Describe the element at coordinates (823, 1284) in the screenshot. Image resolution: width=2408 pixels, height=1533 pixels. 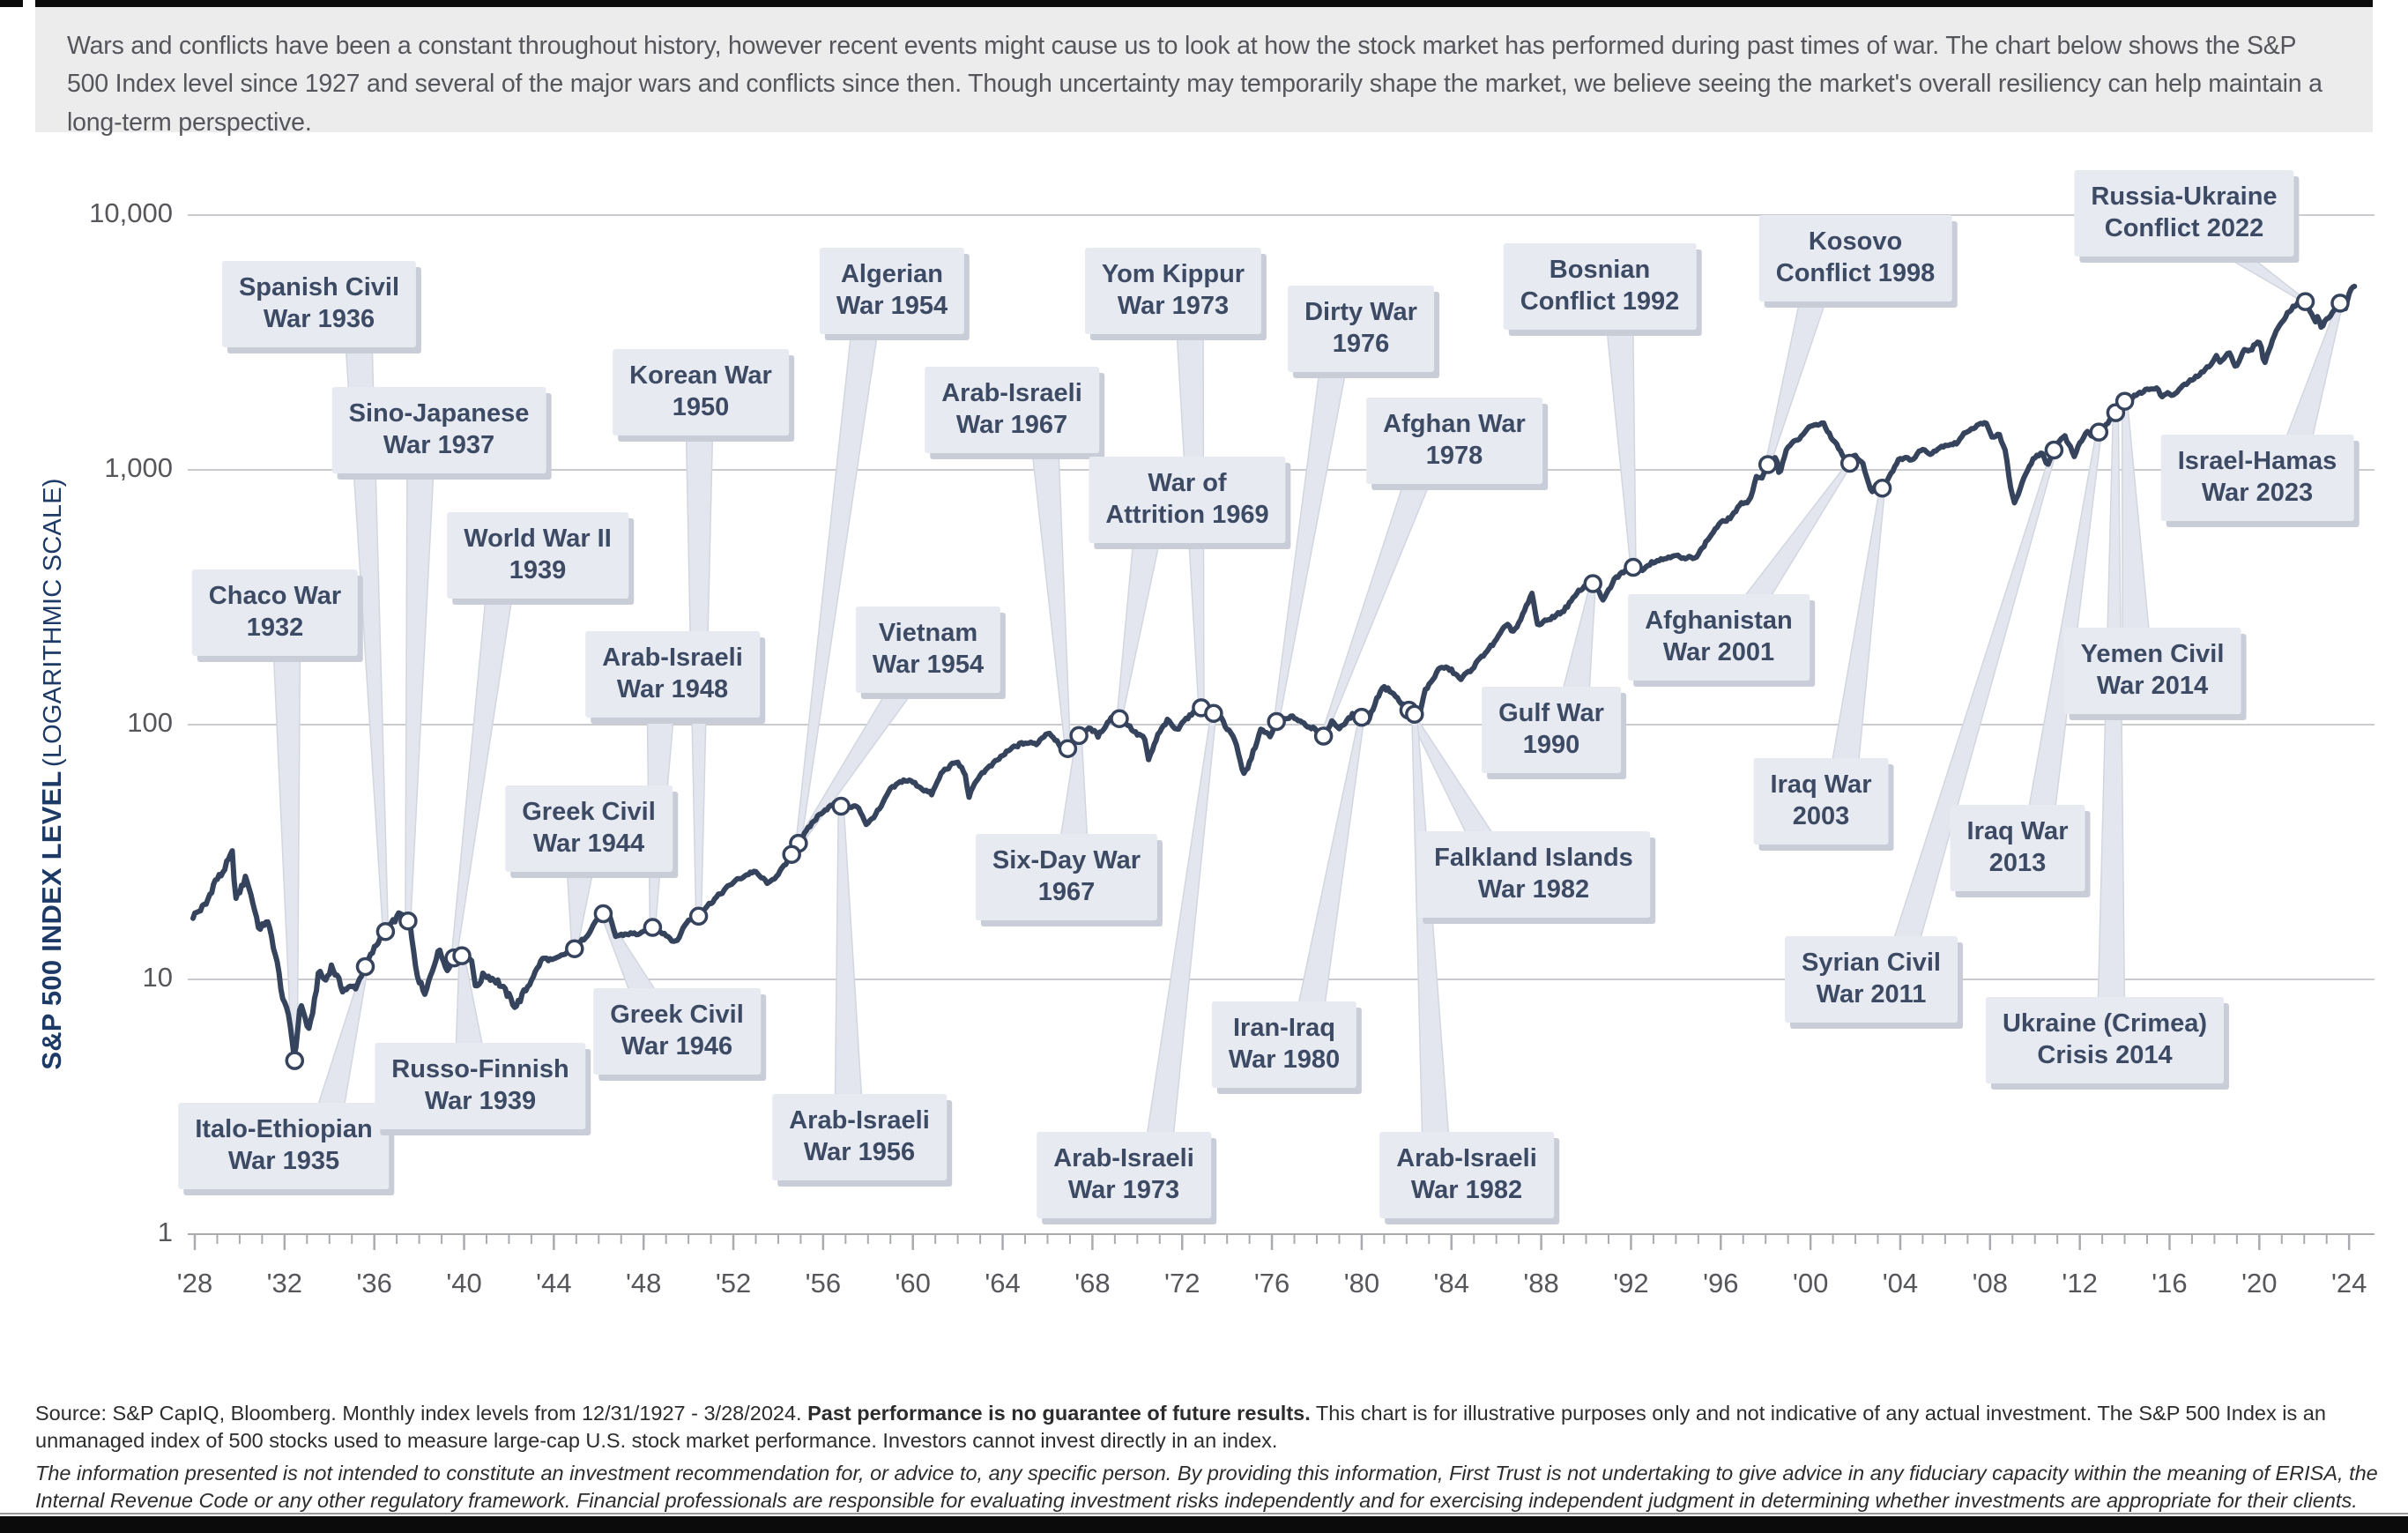
I see `x-axis-tick-label: '56` at that location.